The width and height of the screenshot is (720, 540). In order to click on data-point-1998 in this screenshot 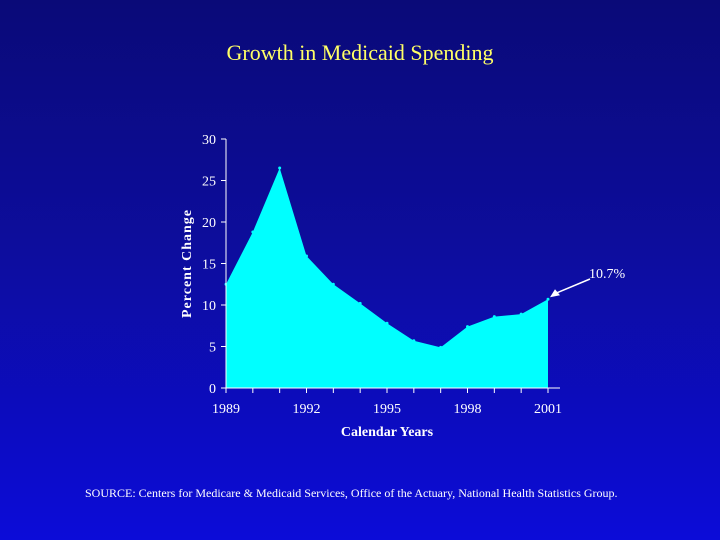, I will do `click(467, 327)`.